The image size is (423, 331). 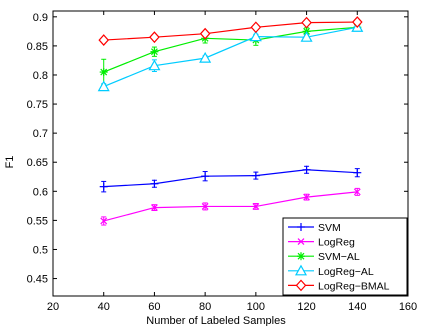 What do you see at coordinates (40, 76) in the screenshot?
I see `y-tick-label: 0.8` at bounding box center [40, 76].